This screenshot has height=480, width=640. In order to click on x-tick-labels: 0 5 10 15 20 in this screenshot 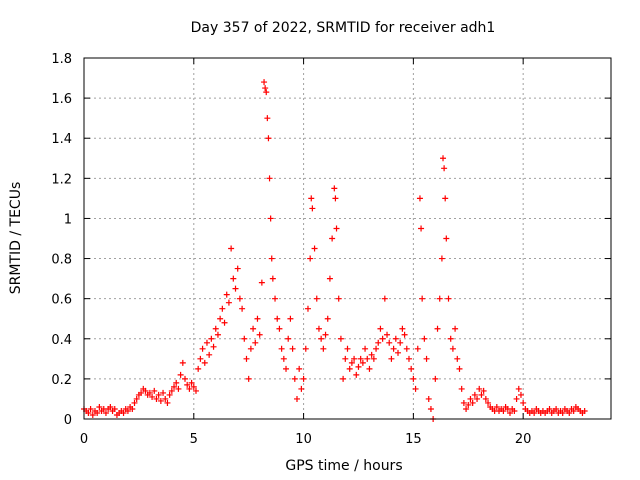, I will do `click(306, 439)`.